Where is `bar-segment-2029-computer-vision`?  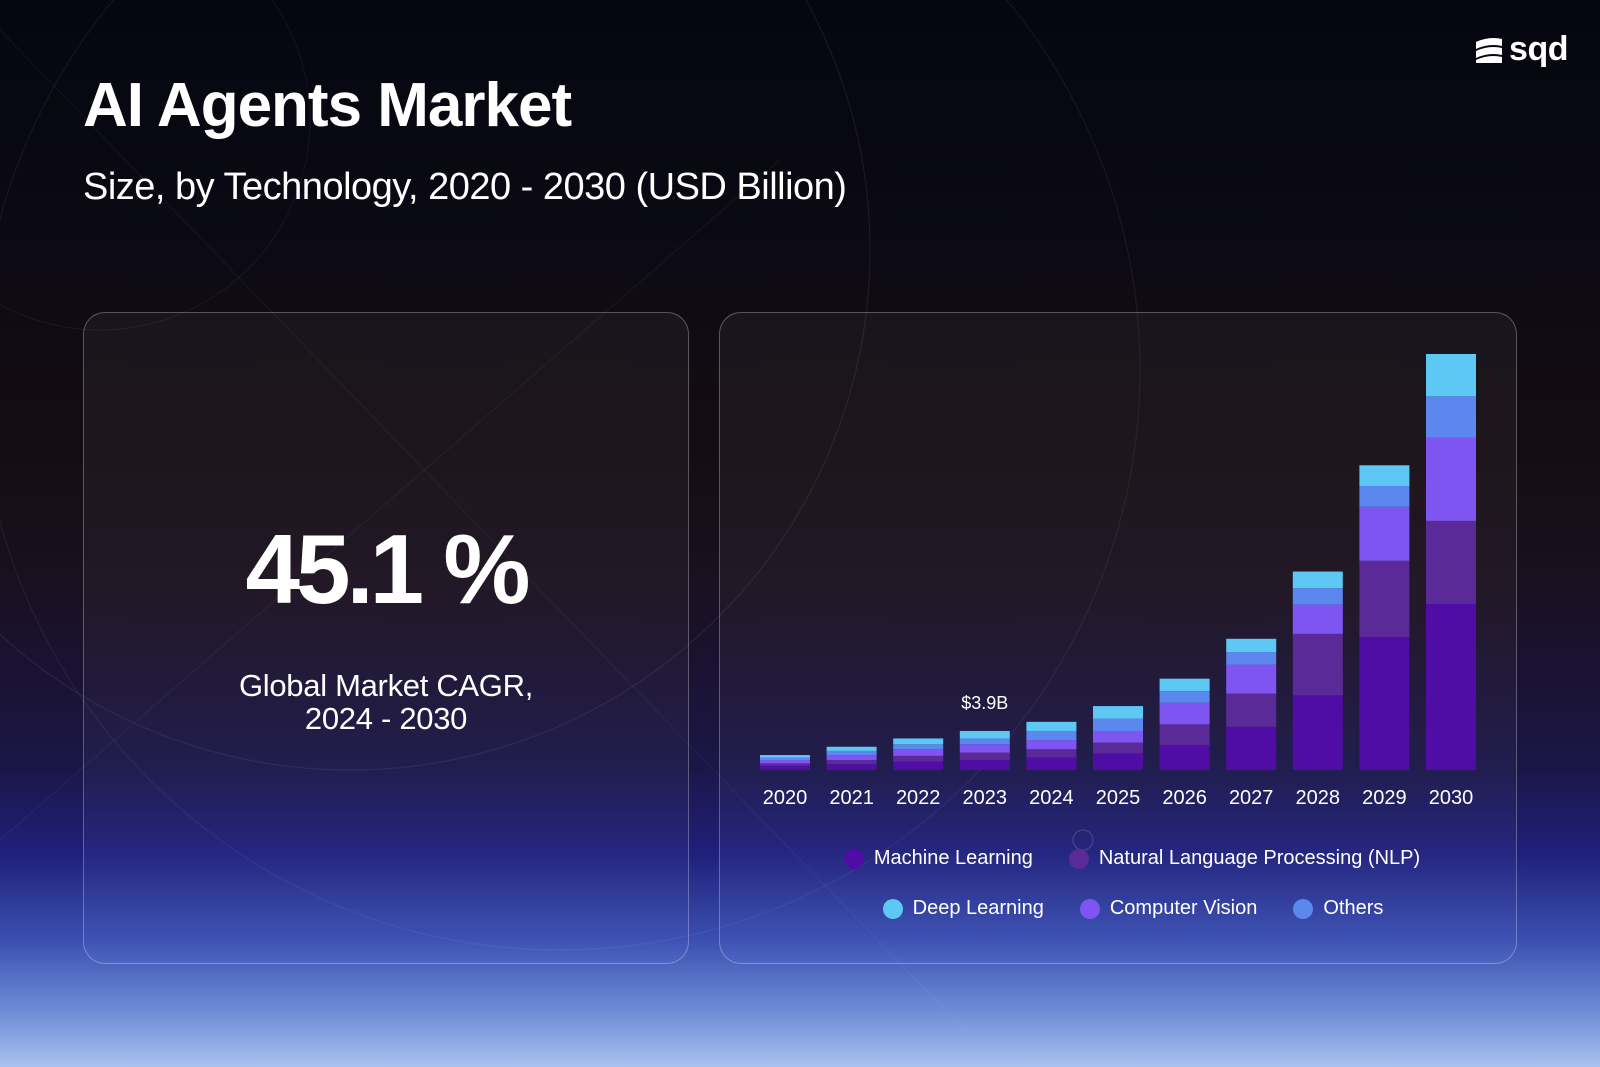 bar-segment-2029-computer-vision is located at coordinates (1384, 533).